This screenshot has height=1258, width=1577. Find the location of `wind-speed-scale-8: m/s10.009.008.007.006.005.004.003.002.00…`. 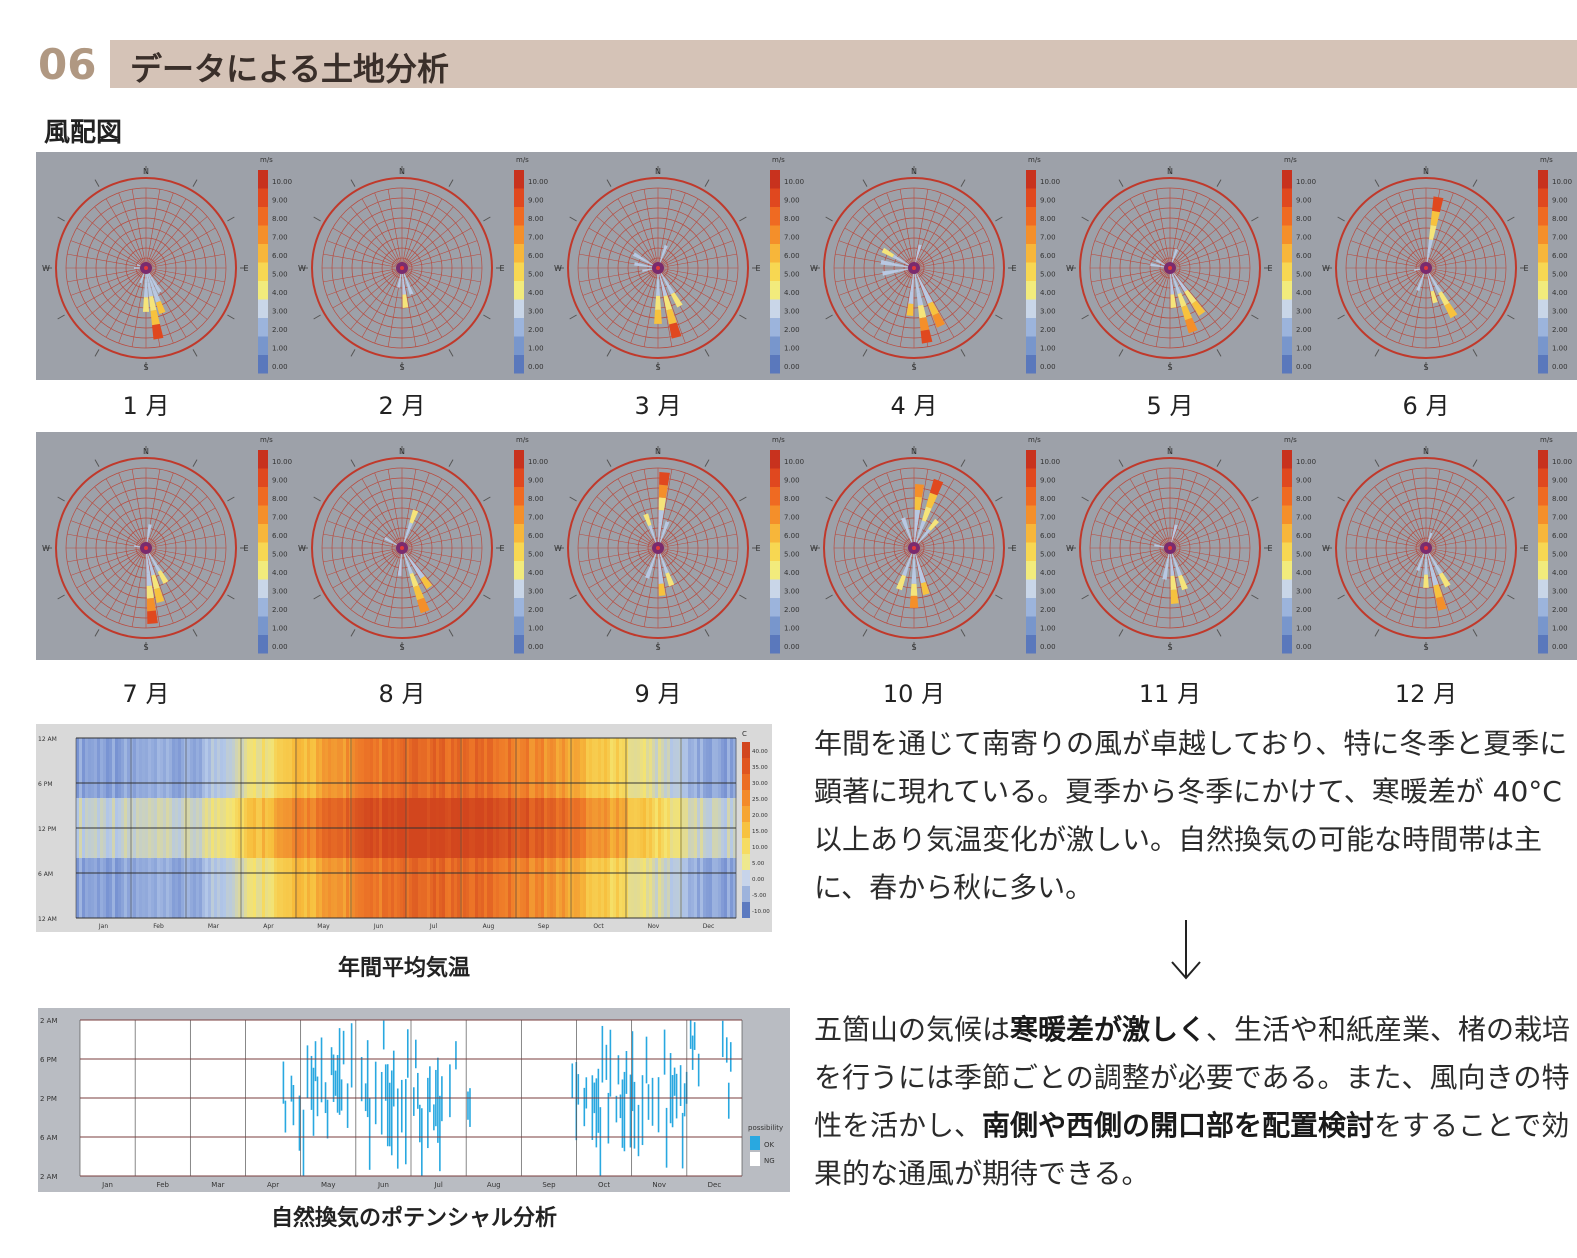

wind-speed-scale-8: m/s10.009.008.007.006.005.004.003.002.00… is located at coordinates (531, 545).